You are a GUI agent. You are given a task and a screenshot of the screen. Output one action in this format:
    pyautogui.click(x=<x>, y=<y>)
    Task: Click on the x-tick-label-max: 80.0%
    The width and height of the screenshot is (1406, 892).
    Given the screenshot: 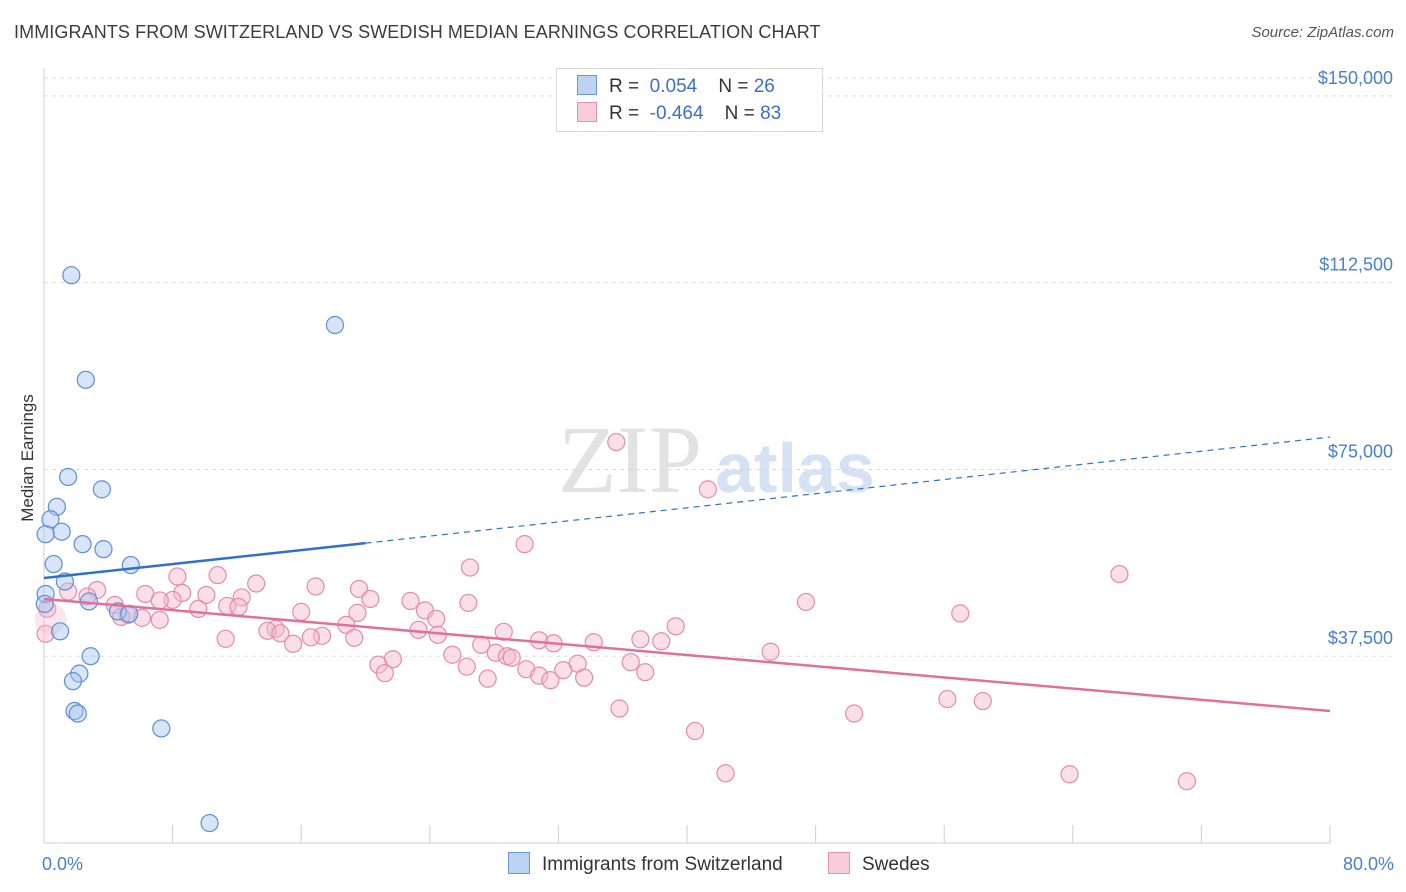 What is the action you would take?
    pyautogui.click(x=1368, y=864)
    